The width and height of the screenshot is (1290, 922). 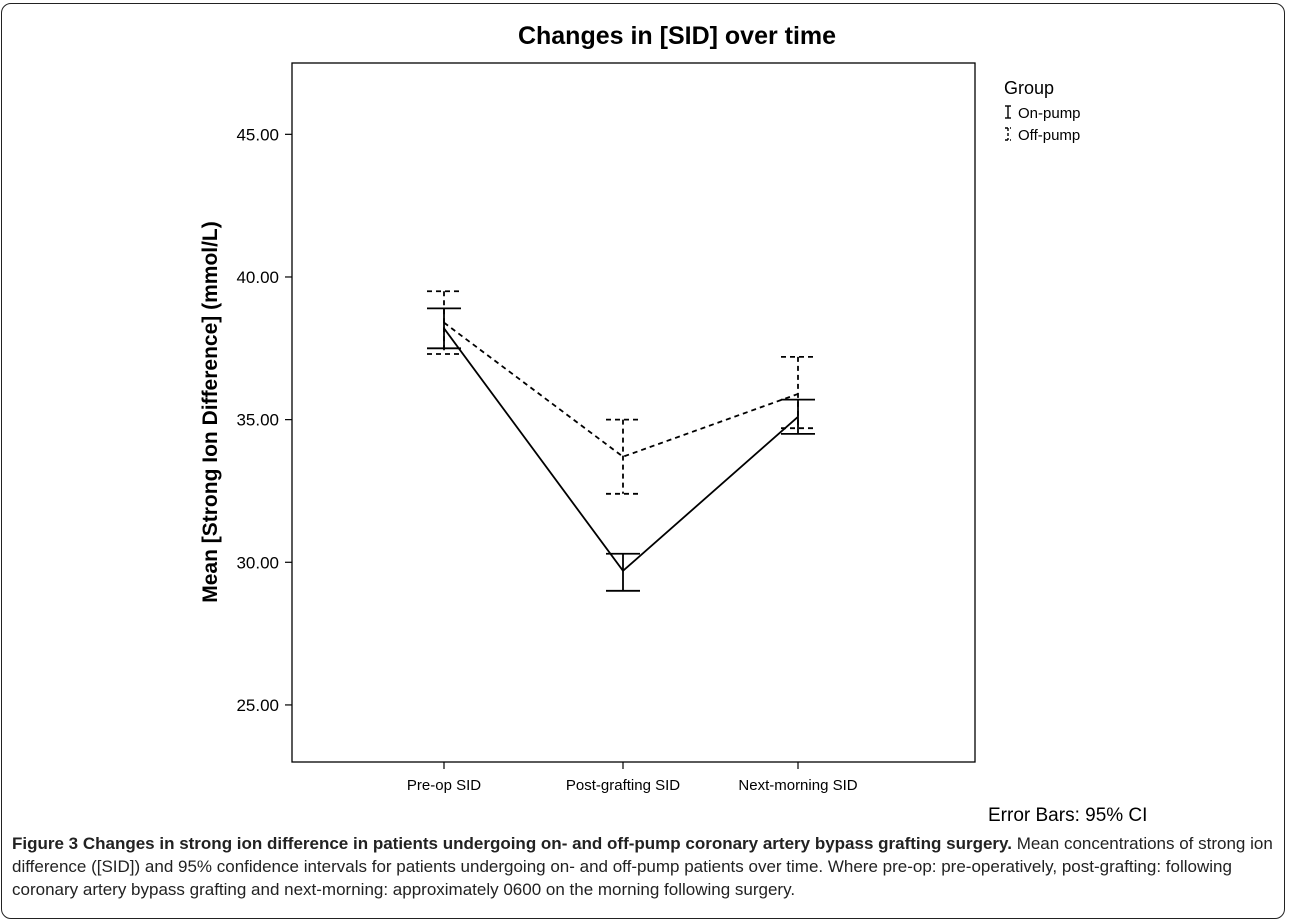 What do you see at coordinates (1067, 815) in the screenshot?
I see `error-bar-note: Error Bars: 95% CI` at bounding box center [1067, 815].